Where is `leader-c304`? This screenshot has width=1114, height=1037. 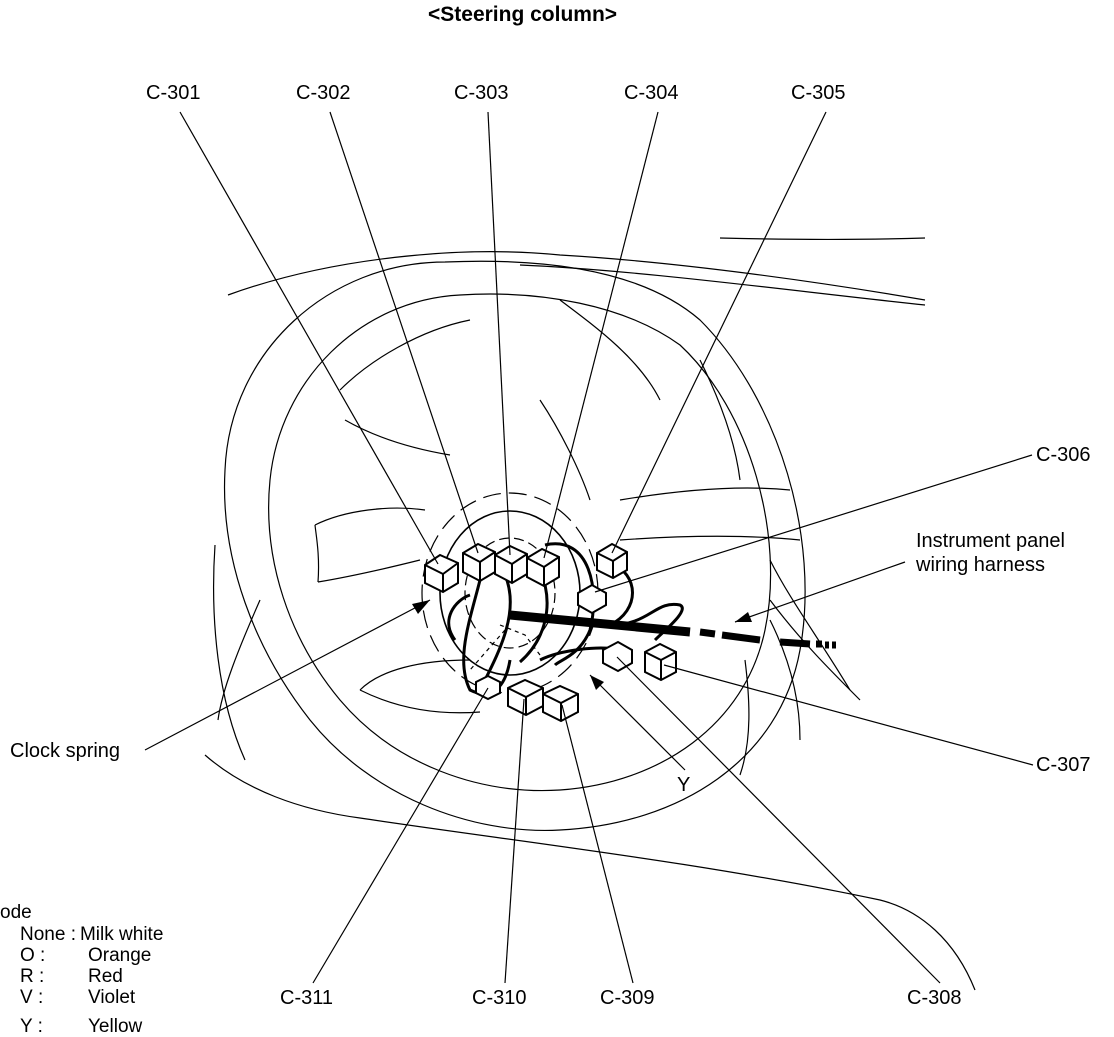 leader-c304 is located at coordinates (601, 335).